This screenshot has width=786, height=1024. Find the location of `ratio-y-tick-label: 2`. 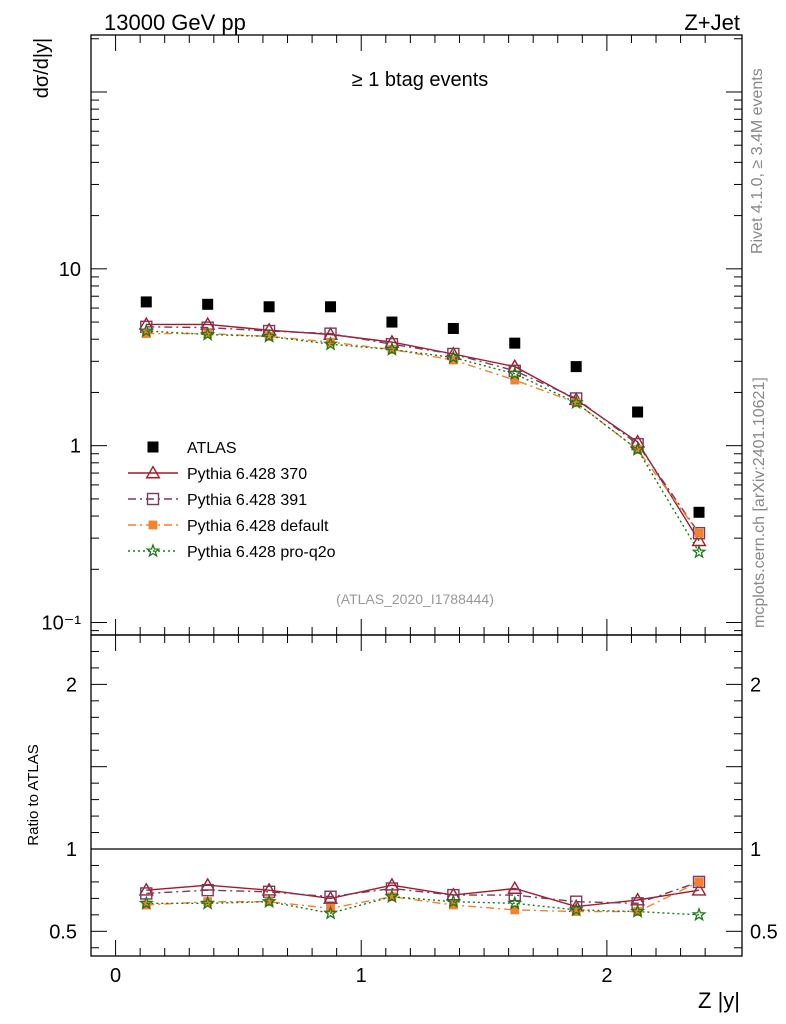

ratio-y-tick-label: 2 is located at coordinates (71, 685).